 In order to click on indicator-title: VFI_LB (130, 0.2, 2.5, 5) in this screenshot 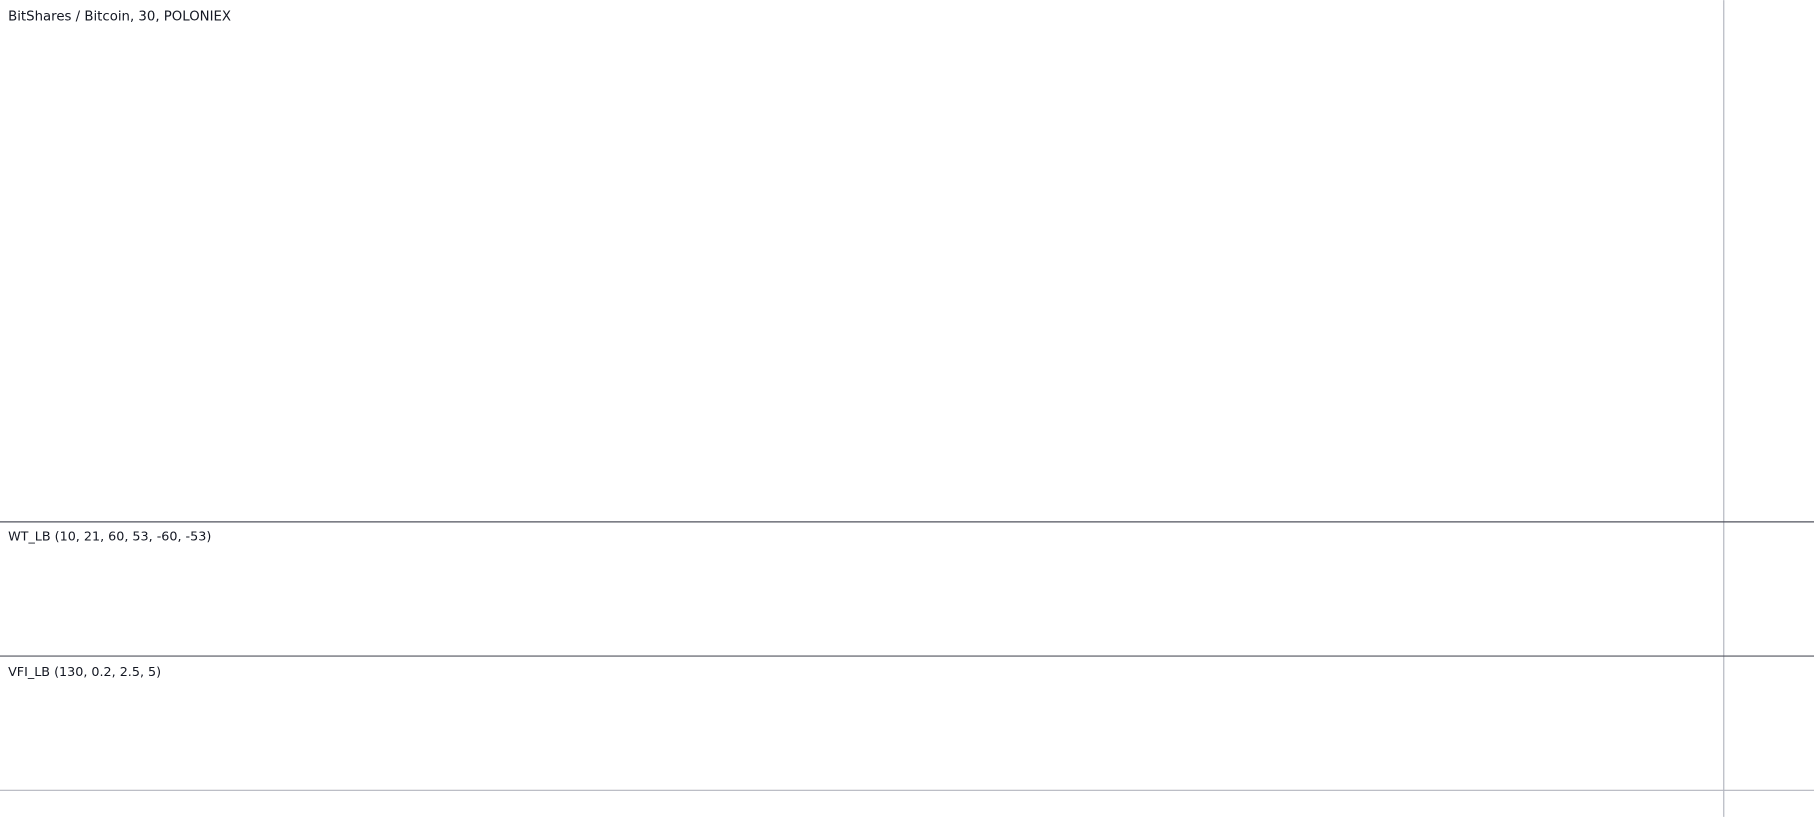, I will do `click(84, 671)`.